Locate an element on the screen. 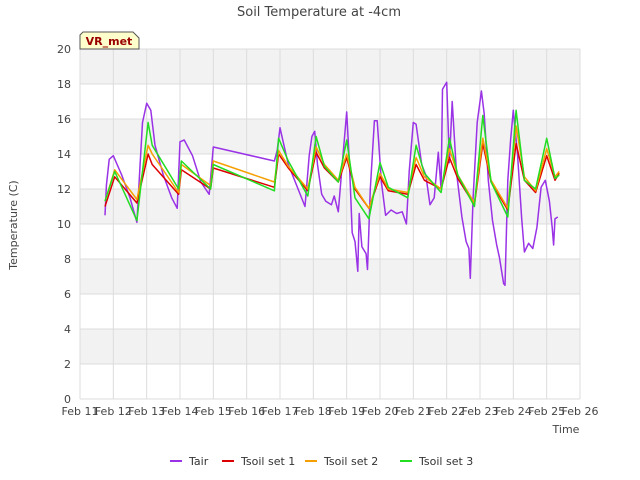 This screenshot has width=640, height=480. x-tick-label: Feb 11 is located at coordinates (80, 411).